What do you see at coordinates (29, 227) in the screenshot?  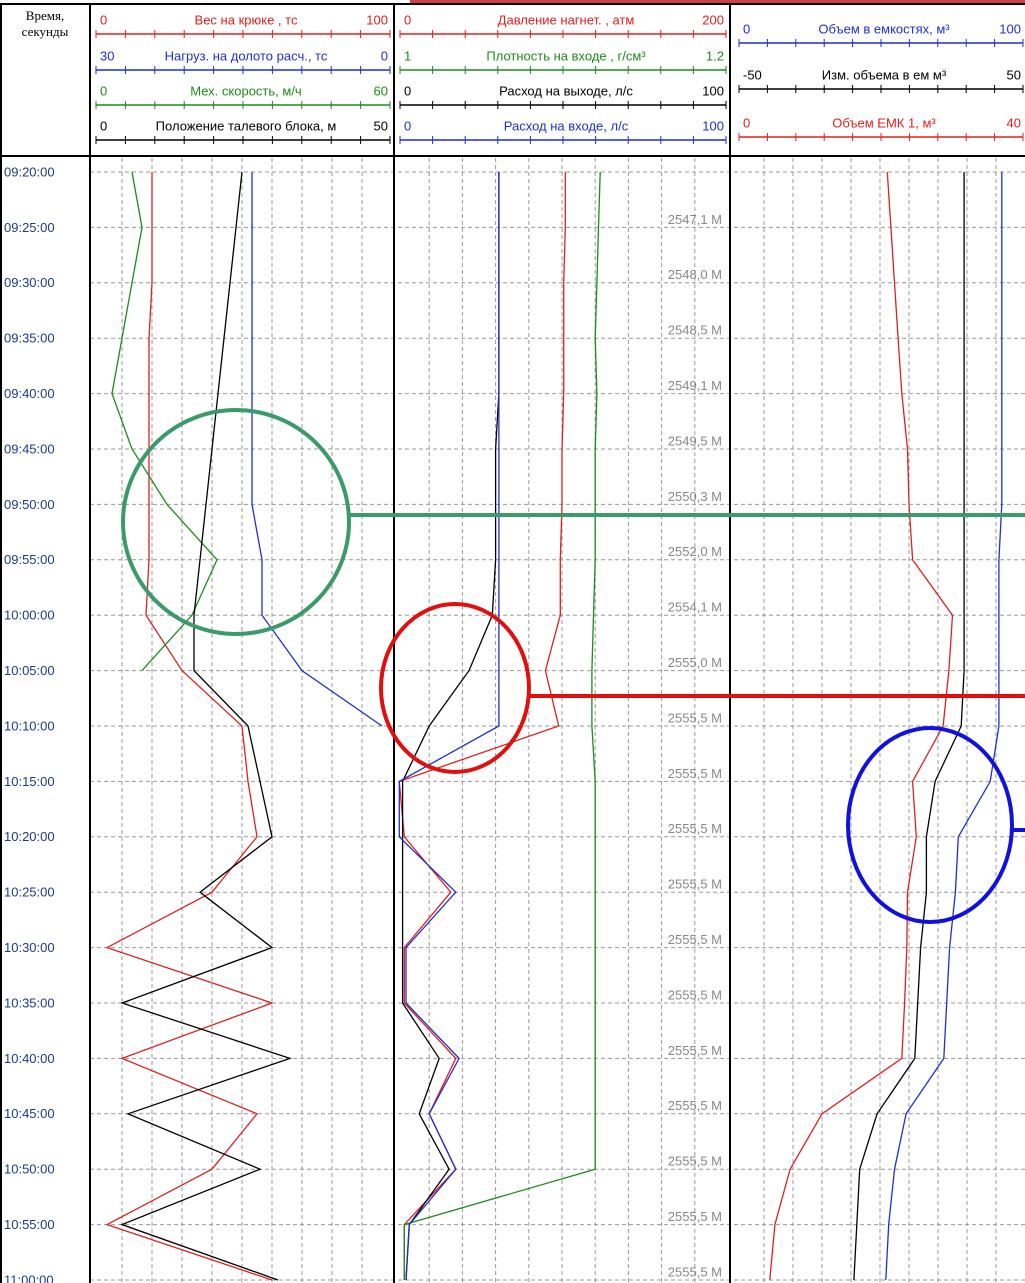 I see `time-label: 09:25:00` at bounding box center [29, 227].